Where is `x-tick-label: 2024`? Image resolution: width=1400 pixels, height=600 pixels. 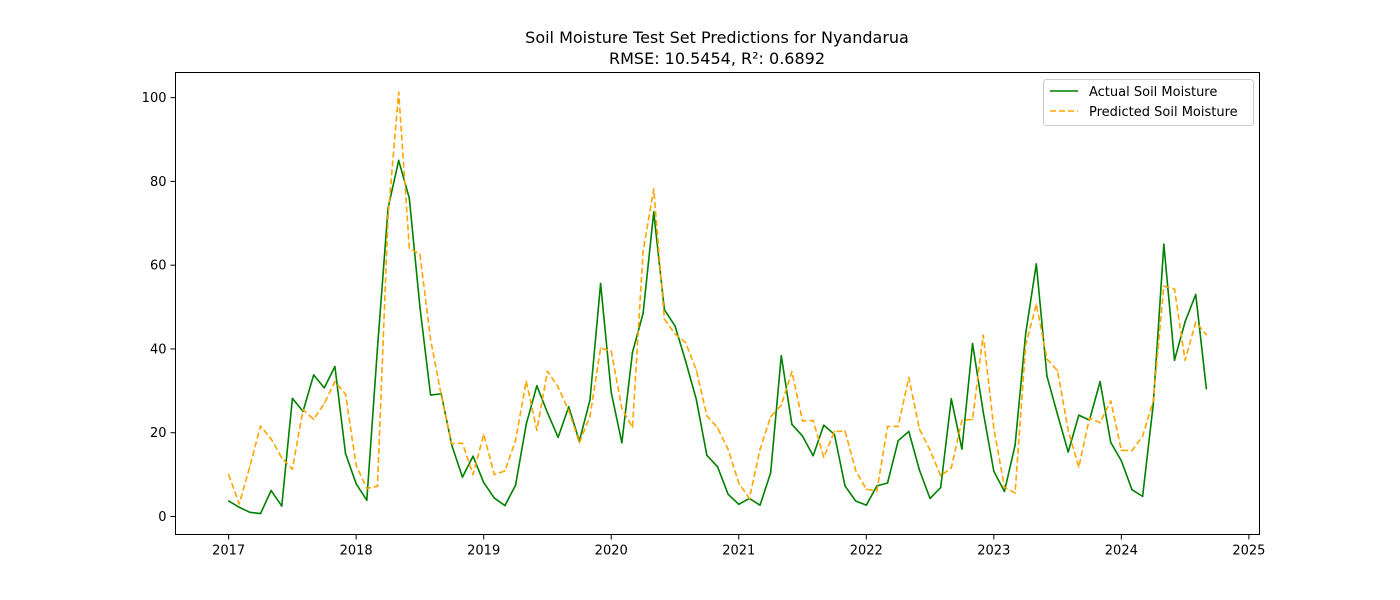
x-tick-label: 2024 is located at coordinates (1121, 551).